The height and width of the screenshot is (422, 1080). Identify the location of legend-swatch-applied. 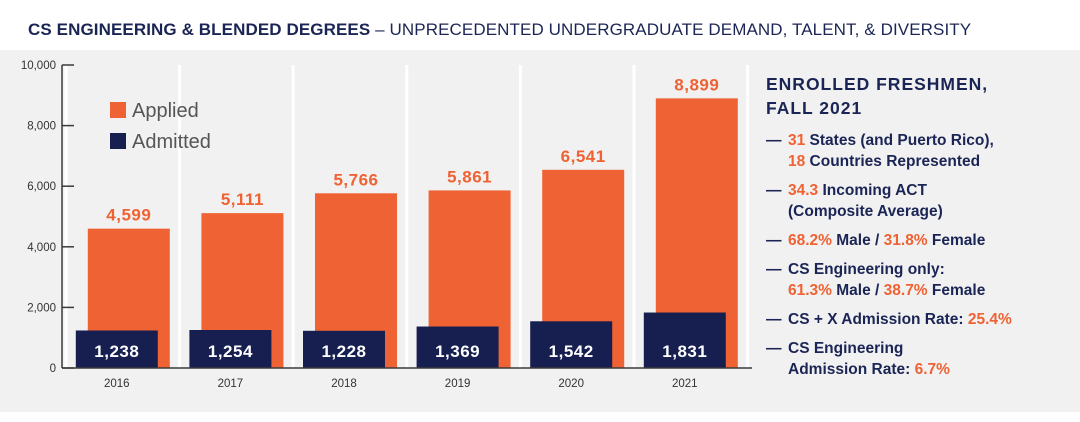
(118, 110).